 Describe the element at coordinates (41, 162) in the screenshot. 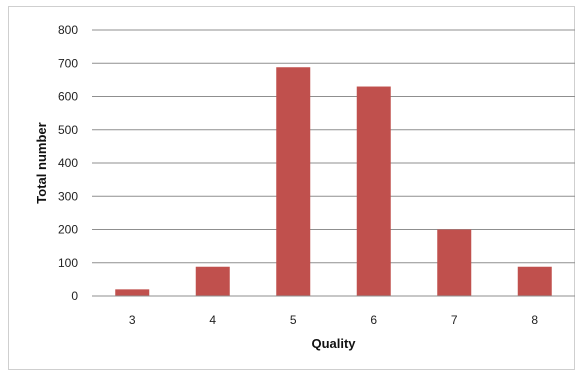

I see `y-axis-title: Total number` at that location.